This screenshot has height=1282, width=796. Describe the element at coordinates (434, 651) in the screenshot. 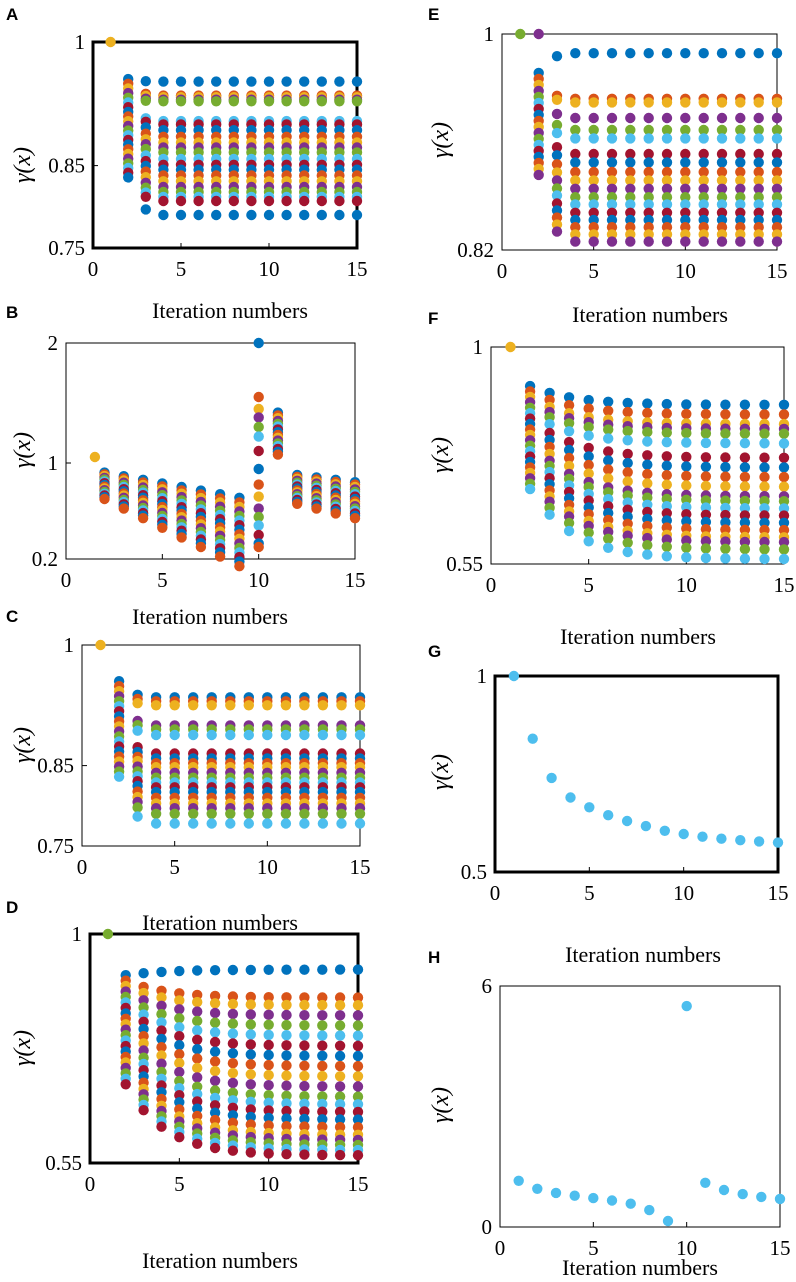

I see `panel-label: G` at that location.